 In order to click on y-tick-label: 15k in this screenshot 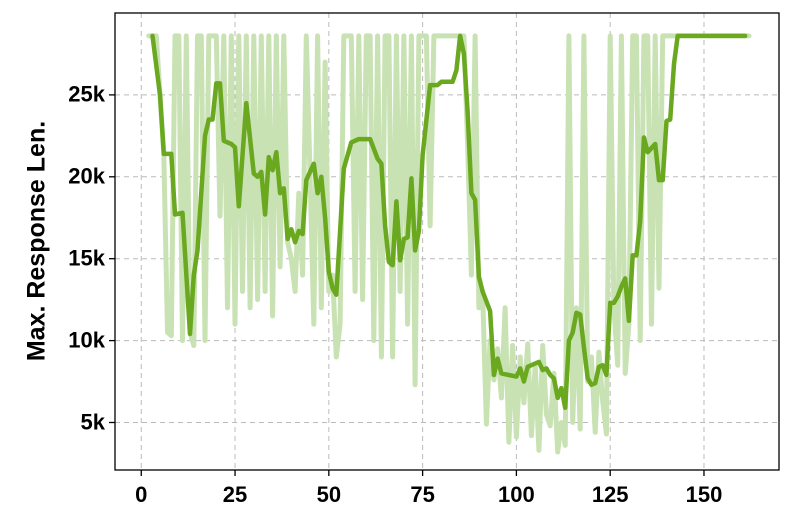, I will do `click(86, 258)`.